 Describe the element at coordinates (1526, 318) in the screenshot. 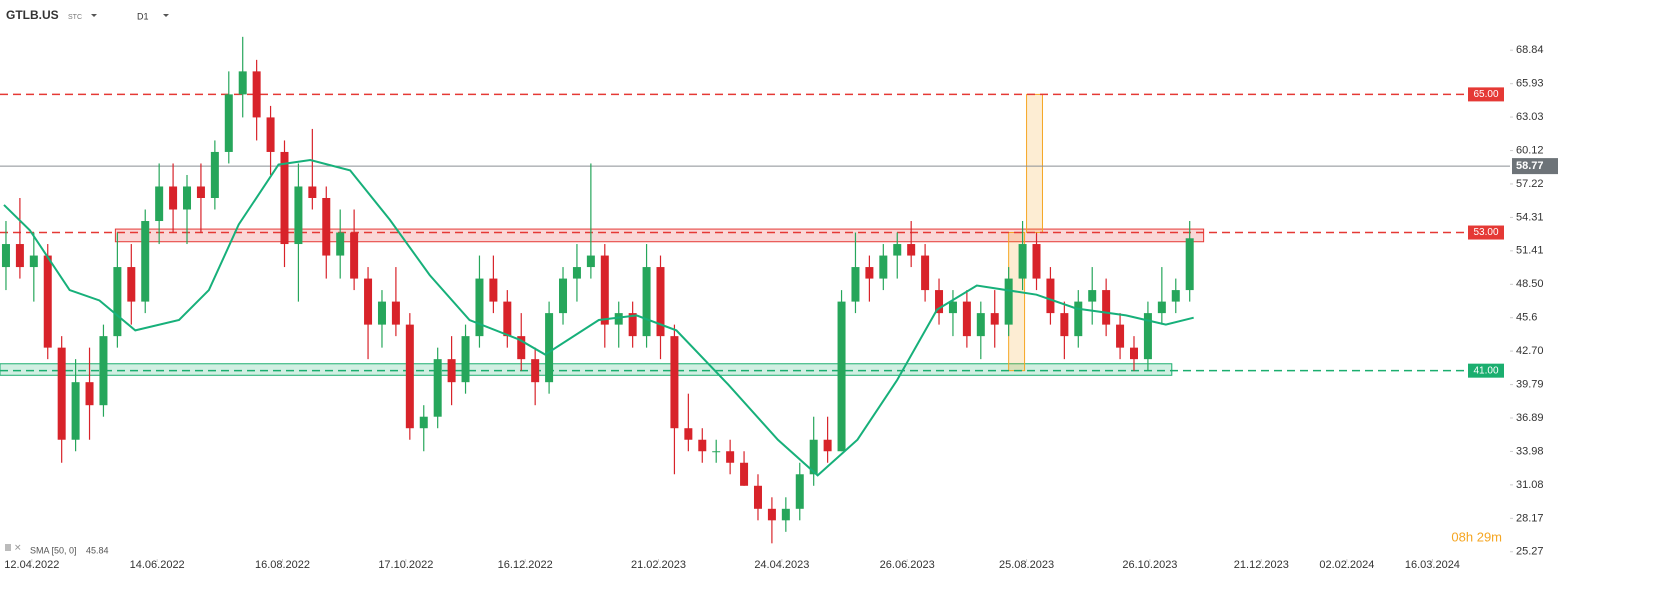

I see `y-tick-label: 45.6` at that location.